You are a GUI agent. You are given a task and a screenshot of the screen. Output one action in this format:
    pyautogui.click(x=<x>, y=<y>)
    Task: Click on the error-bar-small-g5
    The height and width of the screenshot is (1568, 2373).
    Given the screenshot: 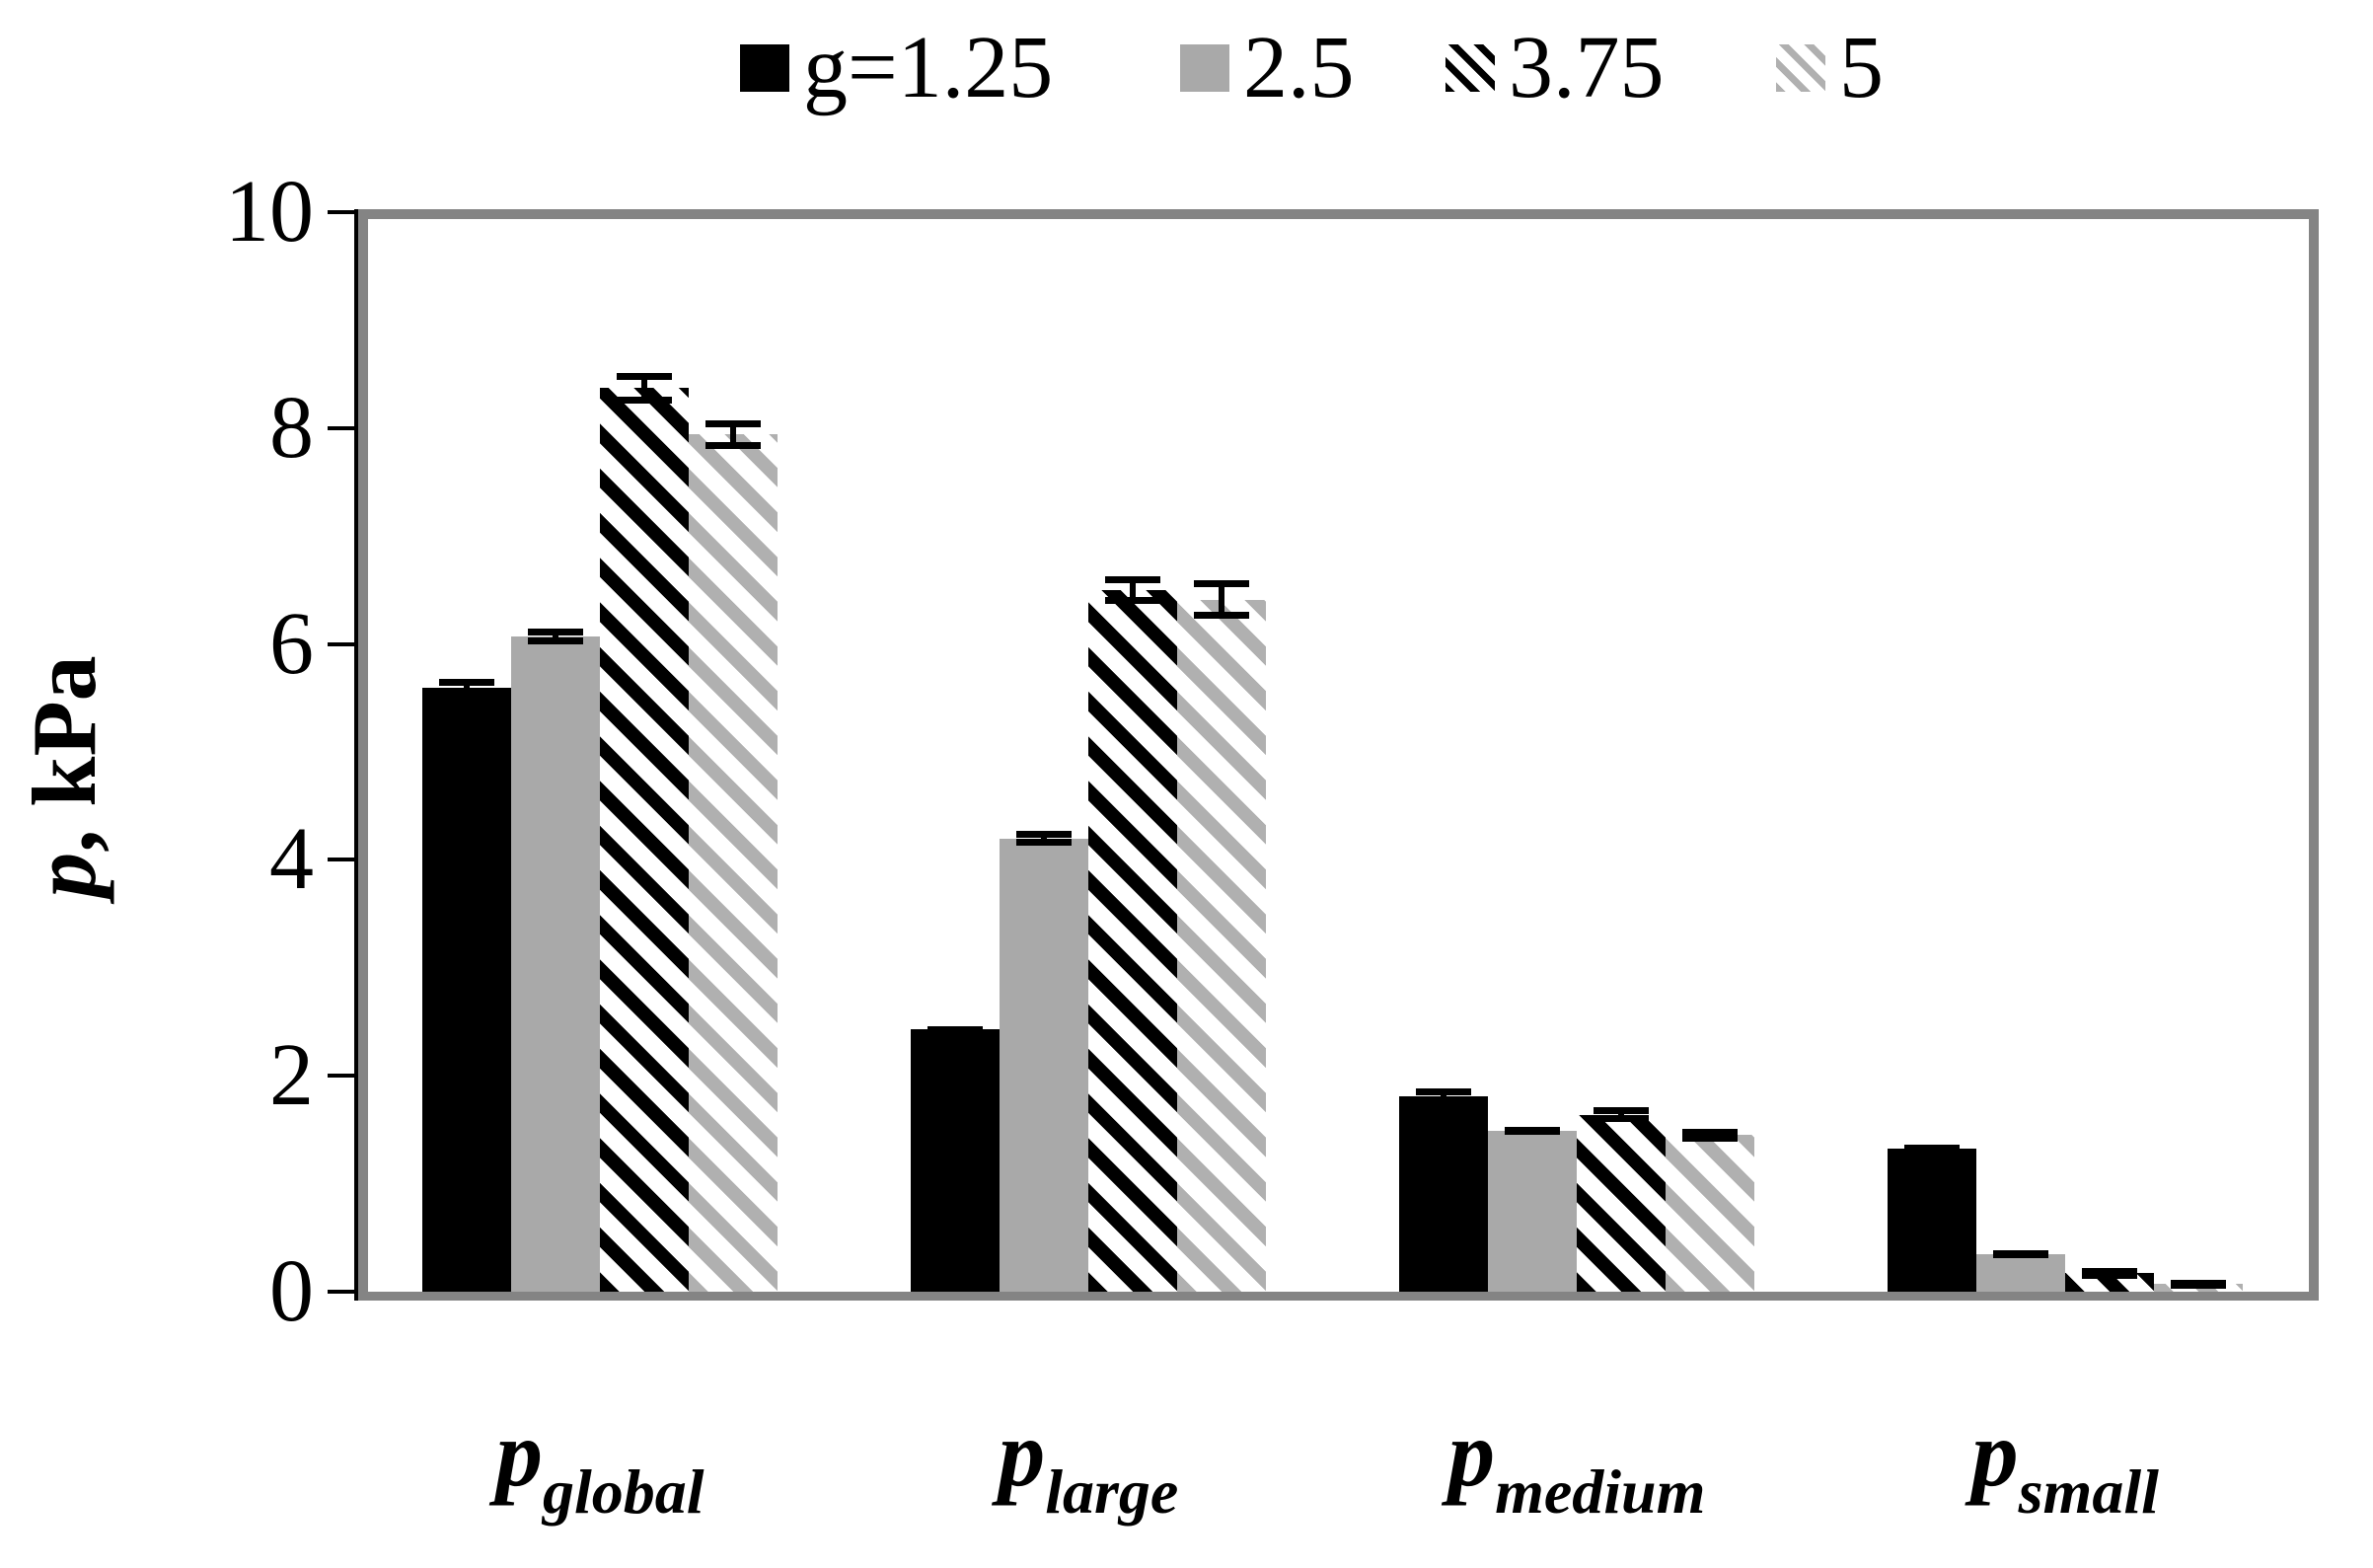 What is the action you would take?
    pyautogui.click(x=2198, y=1284)
    